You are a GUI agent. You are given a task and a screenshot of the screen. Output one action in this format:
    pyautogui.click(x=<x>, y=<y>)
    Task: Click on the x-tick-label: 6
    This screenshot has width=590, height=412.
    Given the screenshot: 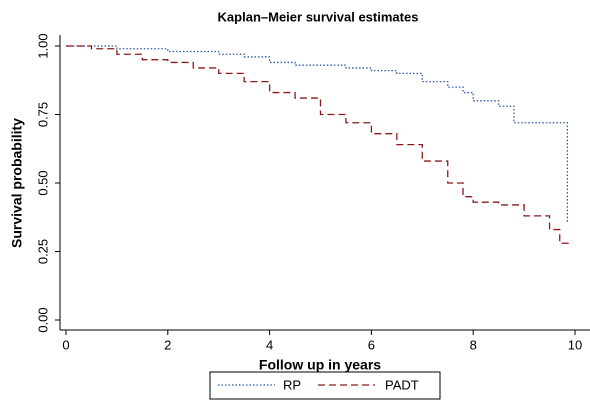 What is the action you would take?
    pyautogui.click(x=371, y=344)
    